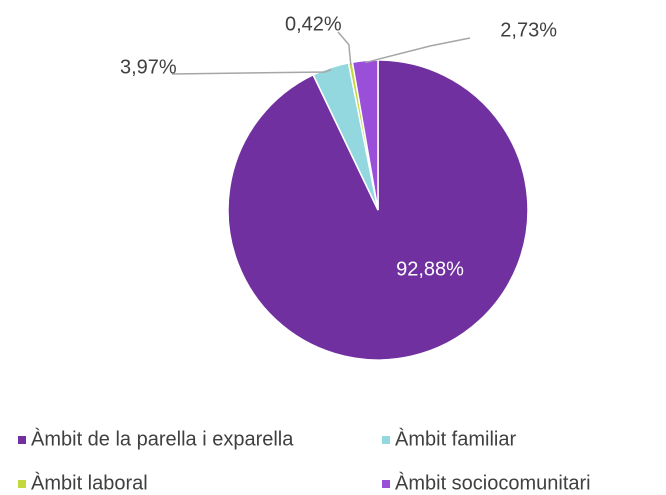  What do you see at coordinates (148, 67) in the screenshot?
I see `data-label: 3,97%` at bounding box center [148, 67].